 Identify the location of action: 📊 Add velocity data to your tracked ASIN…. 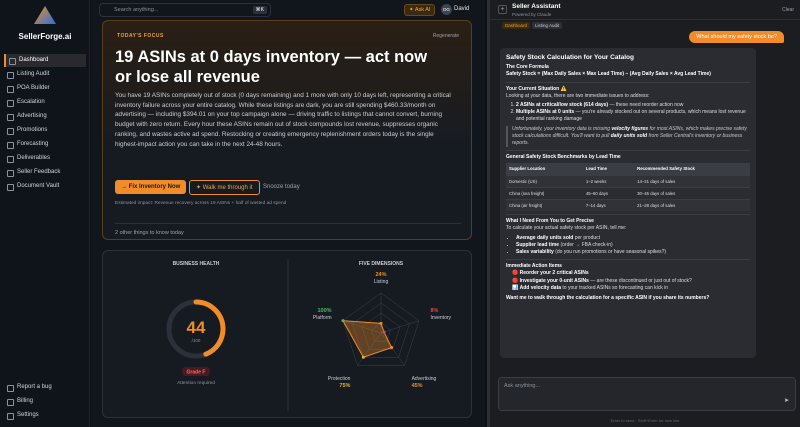
(631, 288).